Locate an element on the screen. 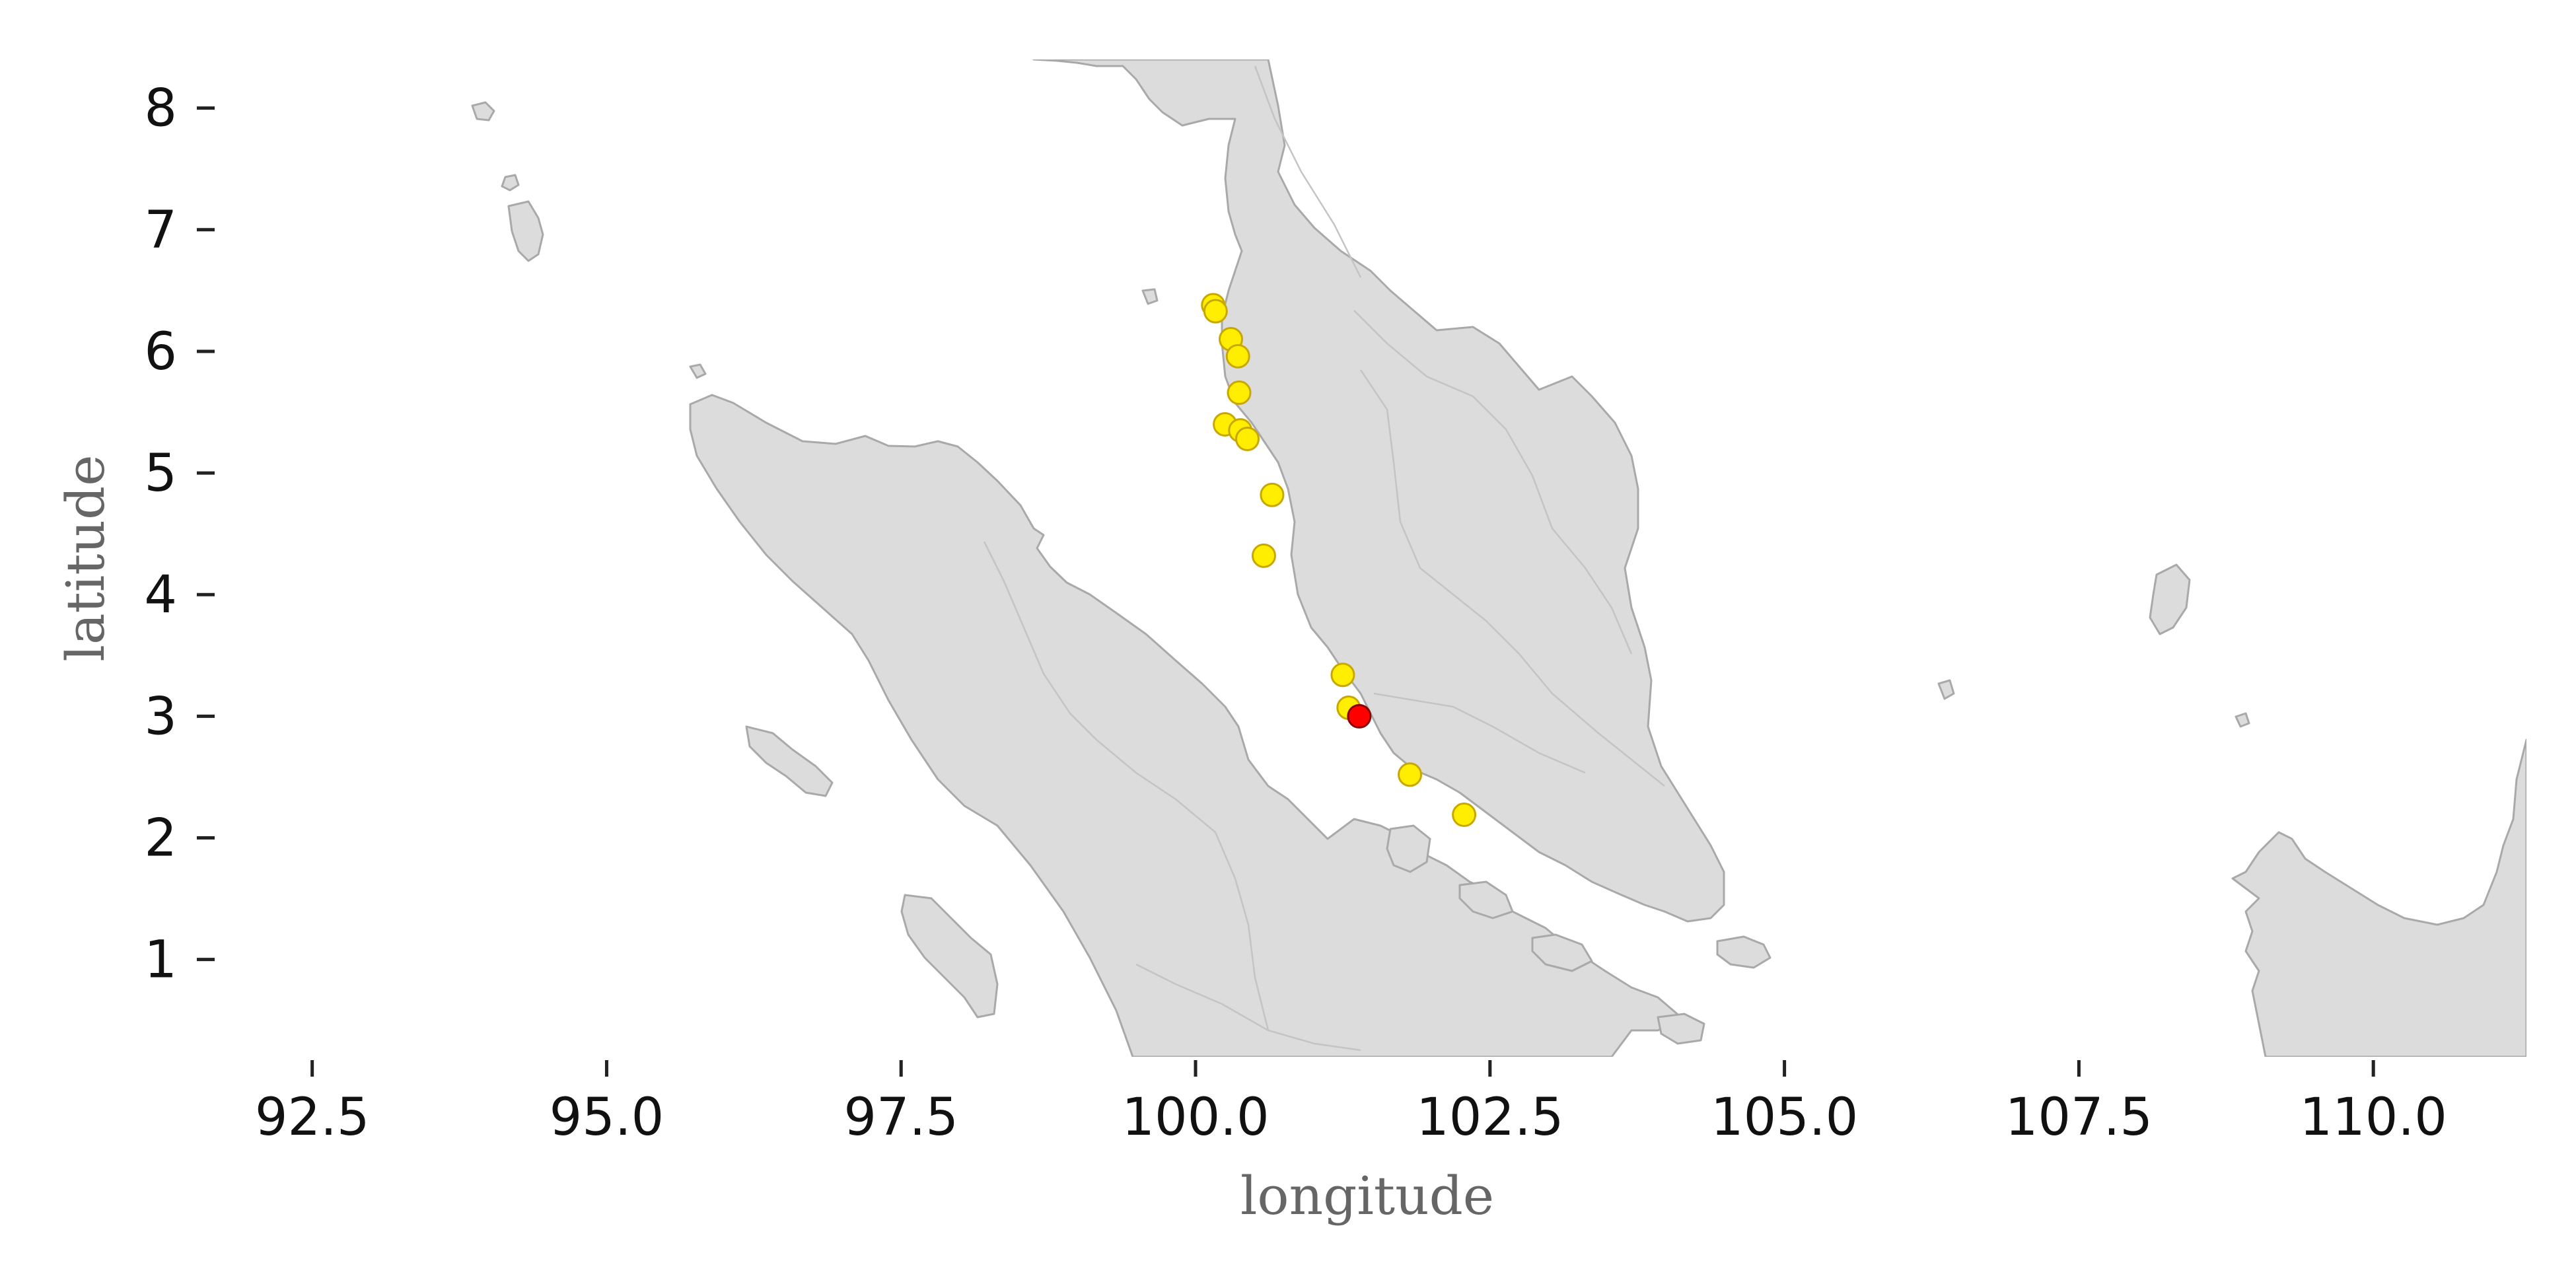 The image size is (2576, 1288). lingga-island is located at coordinates (1681, 1029).